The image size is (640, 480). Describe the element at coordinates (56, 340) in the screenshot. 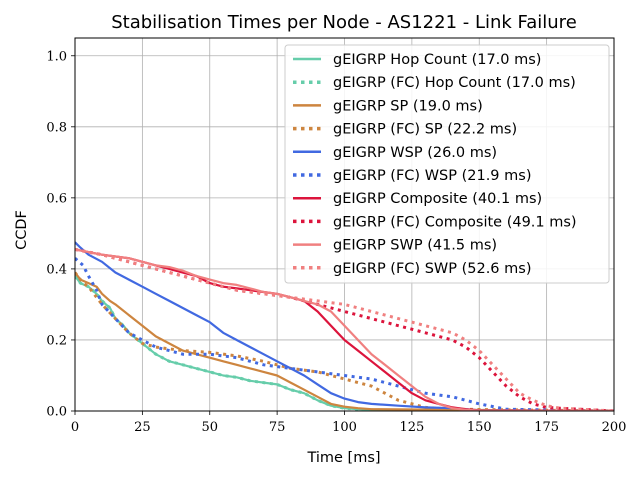

I see `y-tick-label: 0.2` at that location.